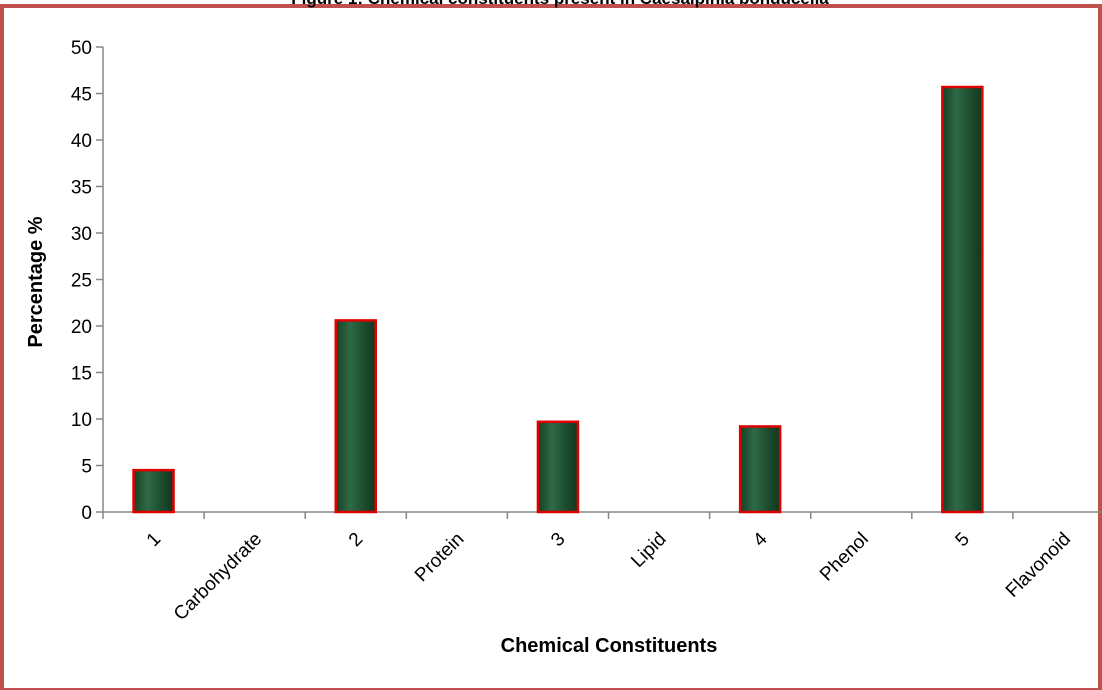 This screenshot has width=1102, height=690. Describe the element at coordinates (81, 48) in the screenshot. I see `y-tick-label: 50` at that location.